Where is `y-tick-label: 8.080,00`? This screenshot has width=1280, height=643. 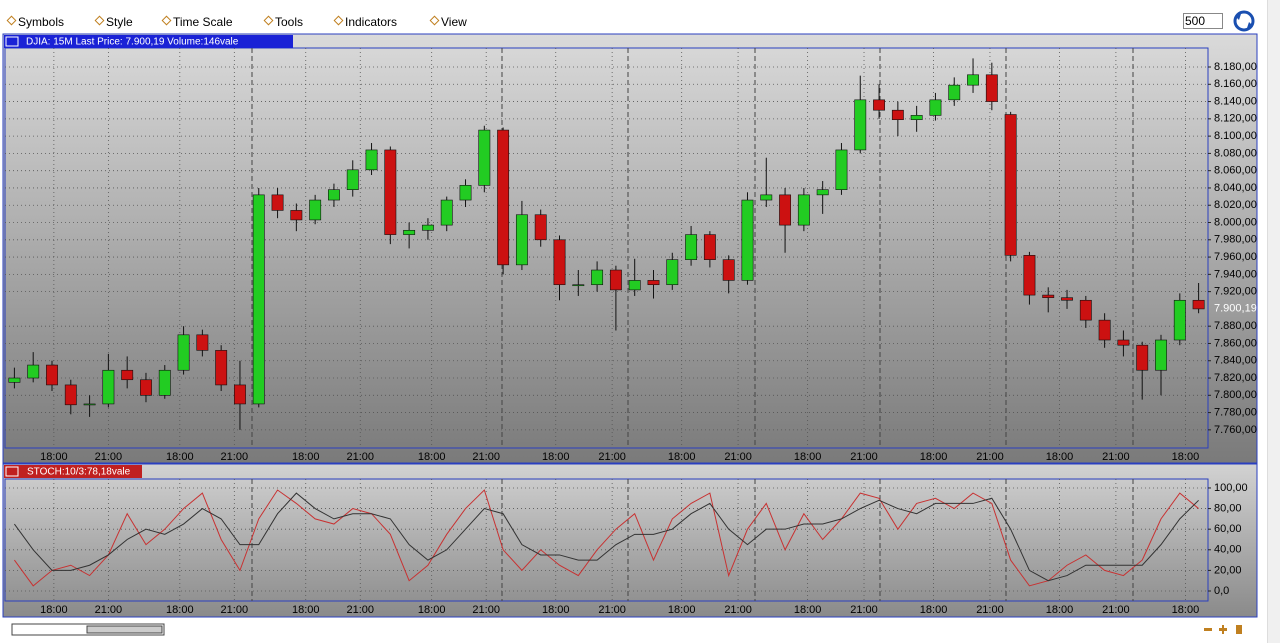 y-tick-label: 8.080,00 is located at coordinates (1235, 153).